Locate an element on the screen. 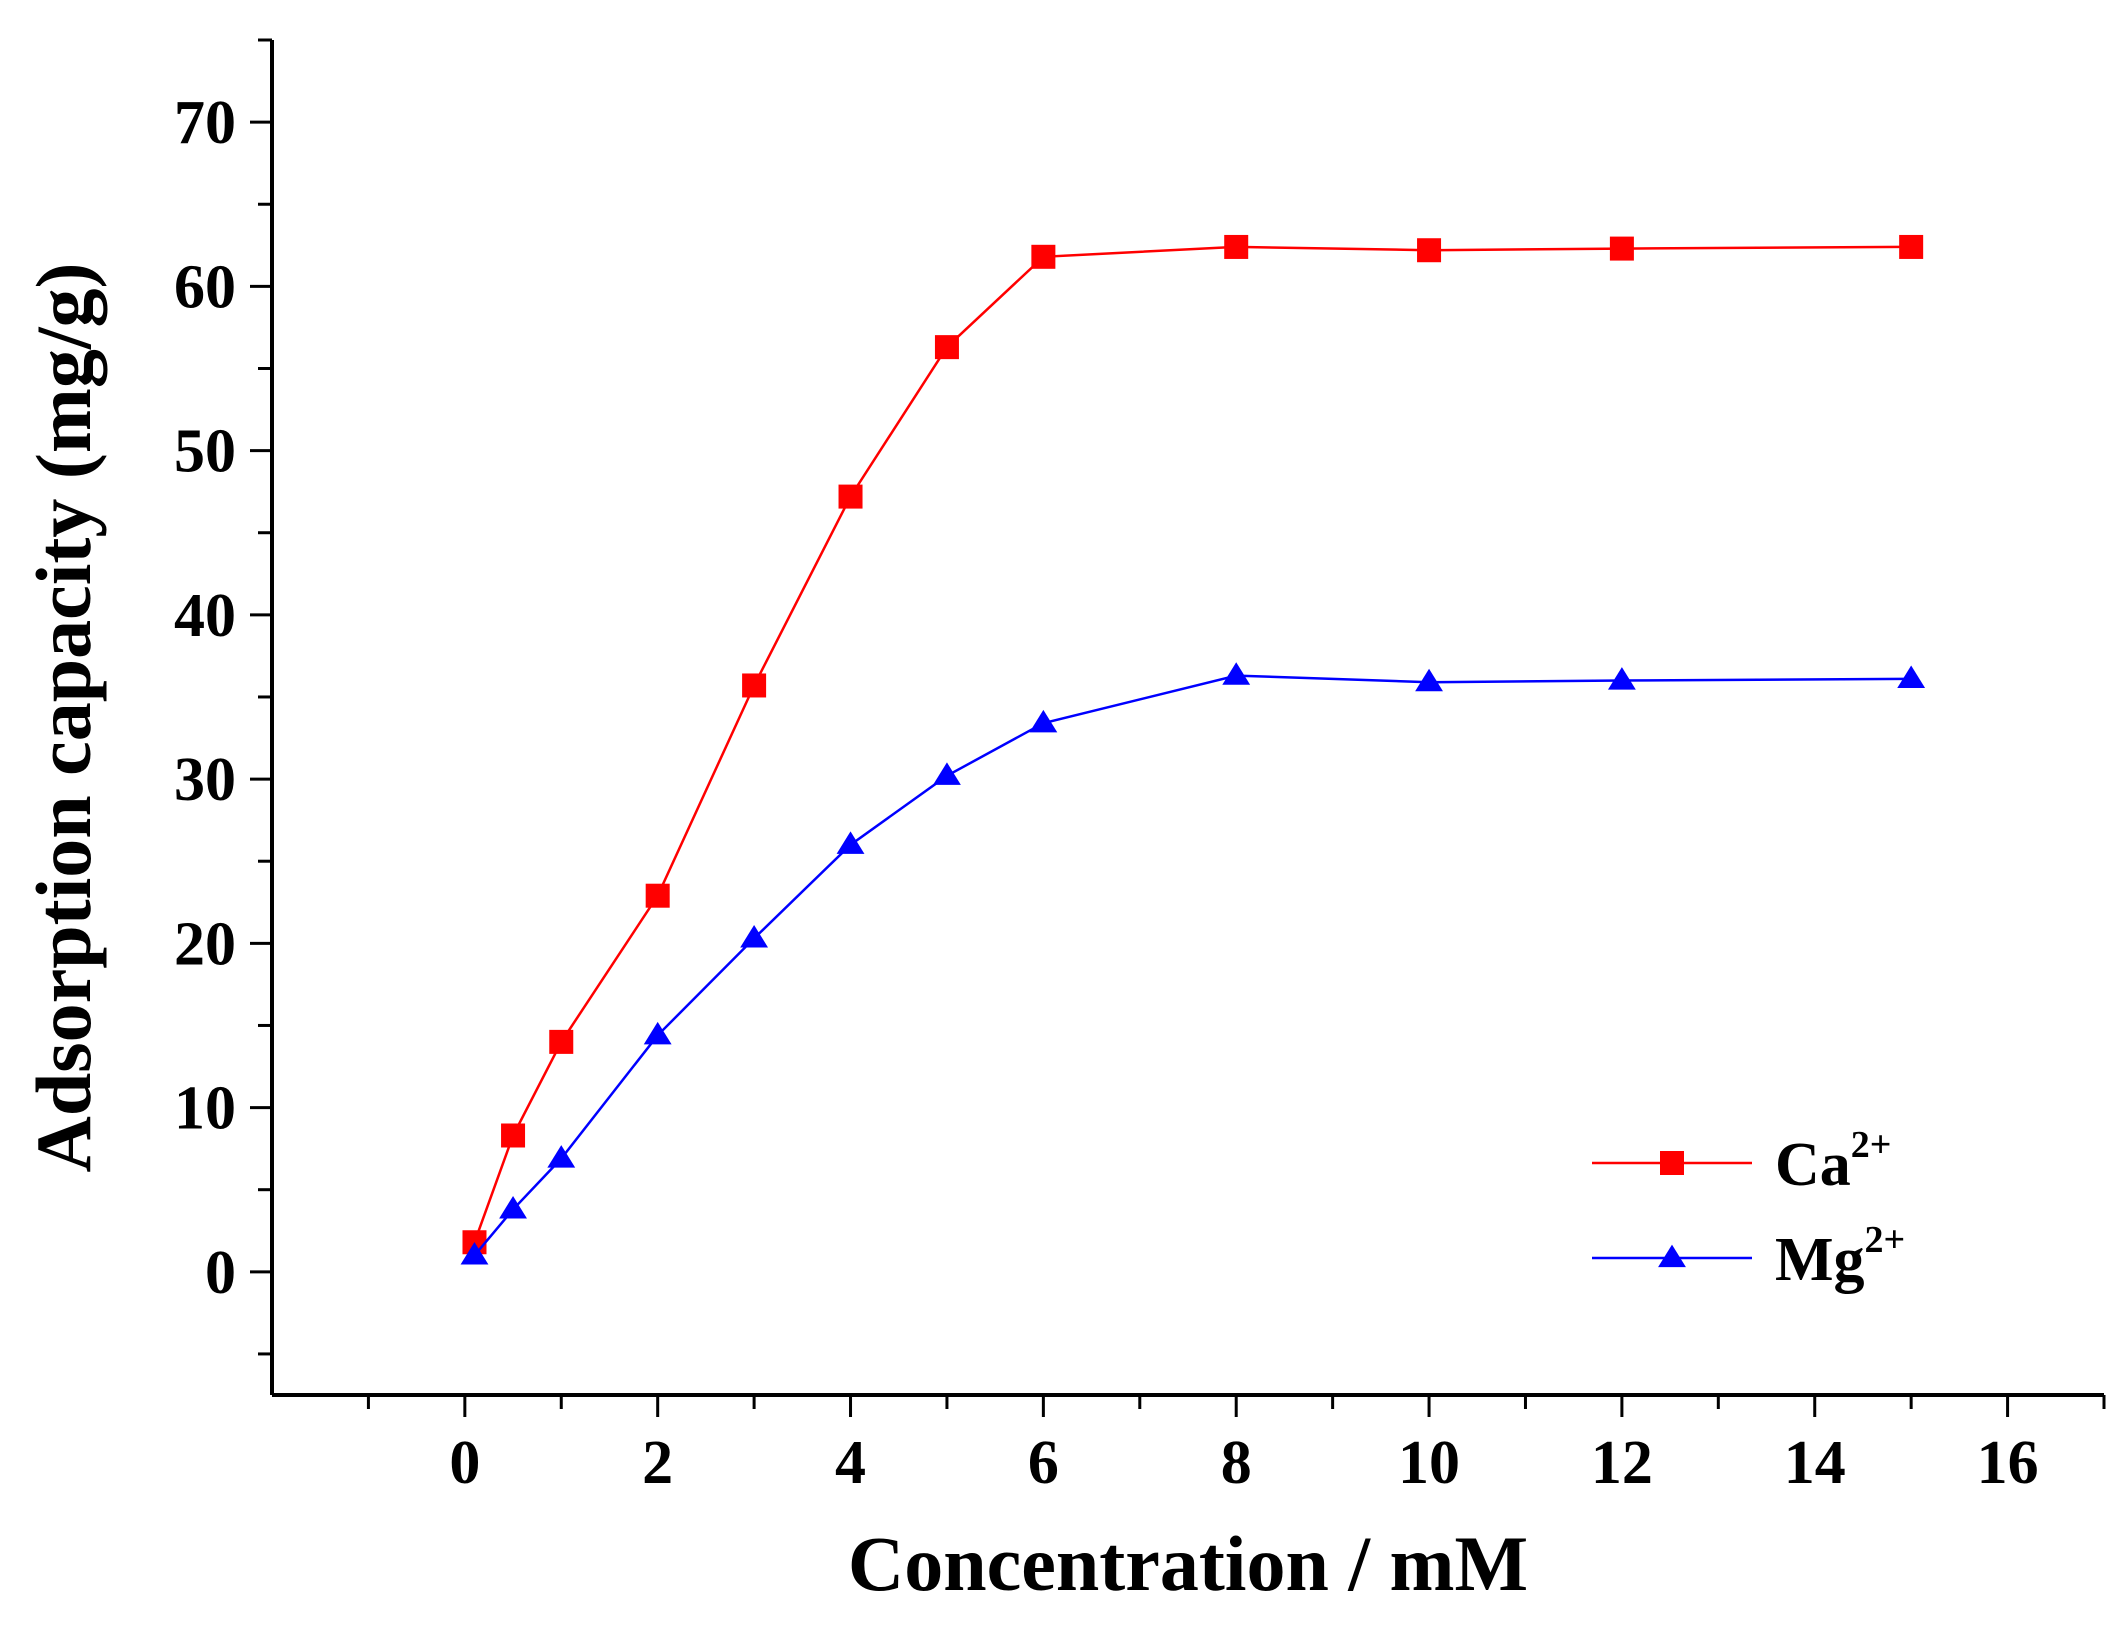 This screenshot has height=1625, width=2124. x-tick-label: 0 is located at coordinates (464, 1463).